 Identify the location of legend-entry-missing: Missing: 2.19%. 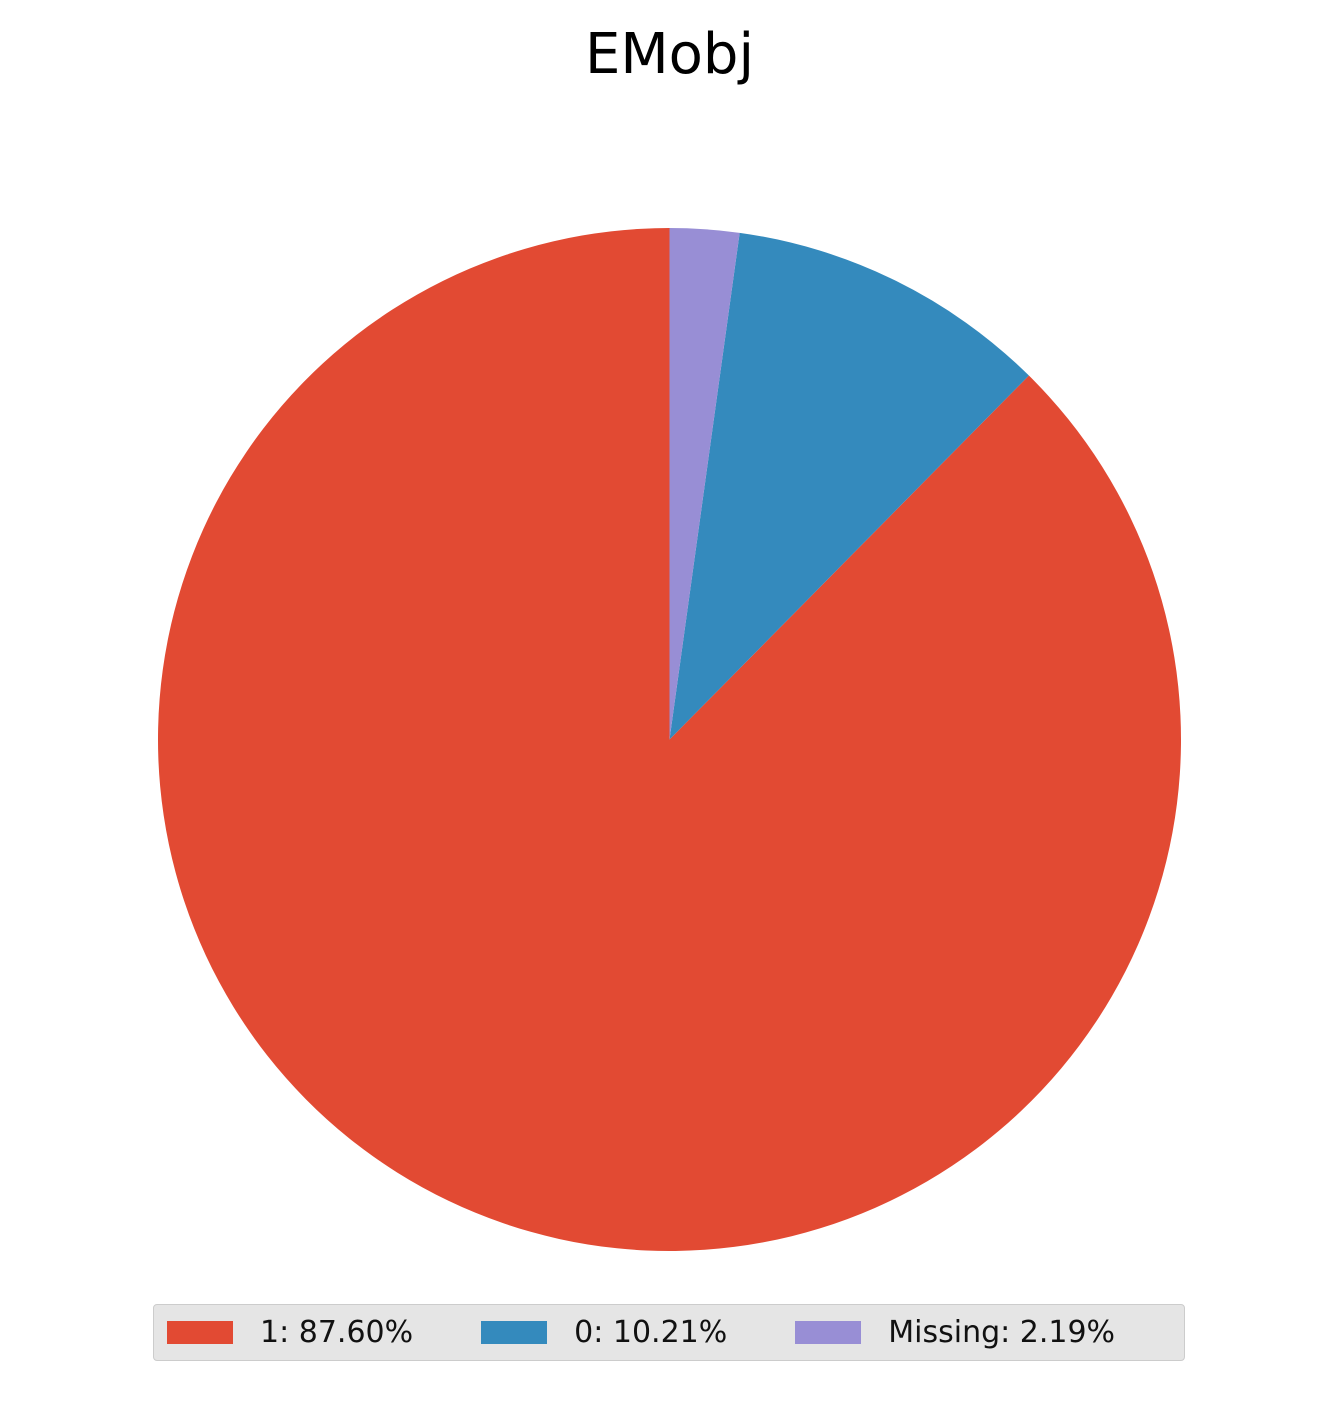
(955, 1332).